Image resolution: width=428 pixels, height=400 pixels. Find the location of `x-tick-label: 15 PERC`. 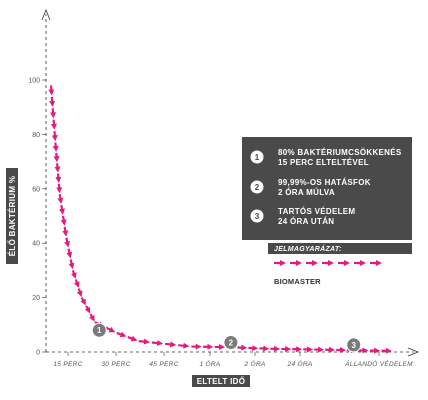

x-tick-label: 15 PERC is located at coordinates (67, 364).